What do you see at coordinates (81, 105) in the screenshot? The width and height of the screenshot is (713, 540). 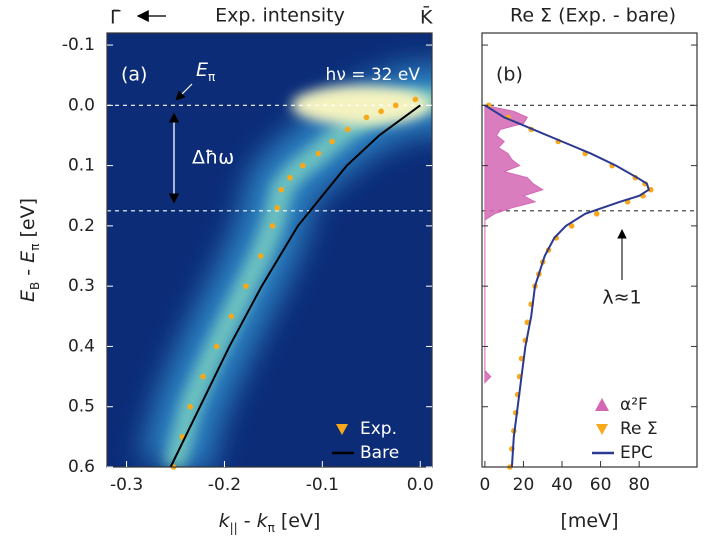 I see `y-tick-label: 0.0` at bounding box center [81, 105].